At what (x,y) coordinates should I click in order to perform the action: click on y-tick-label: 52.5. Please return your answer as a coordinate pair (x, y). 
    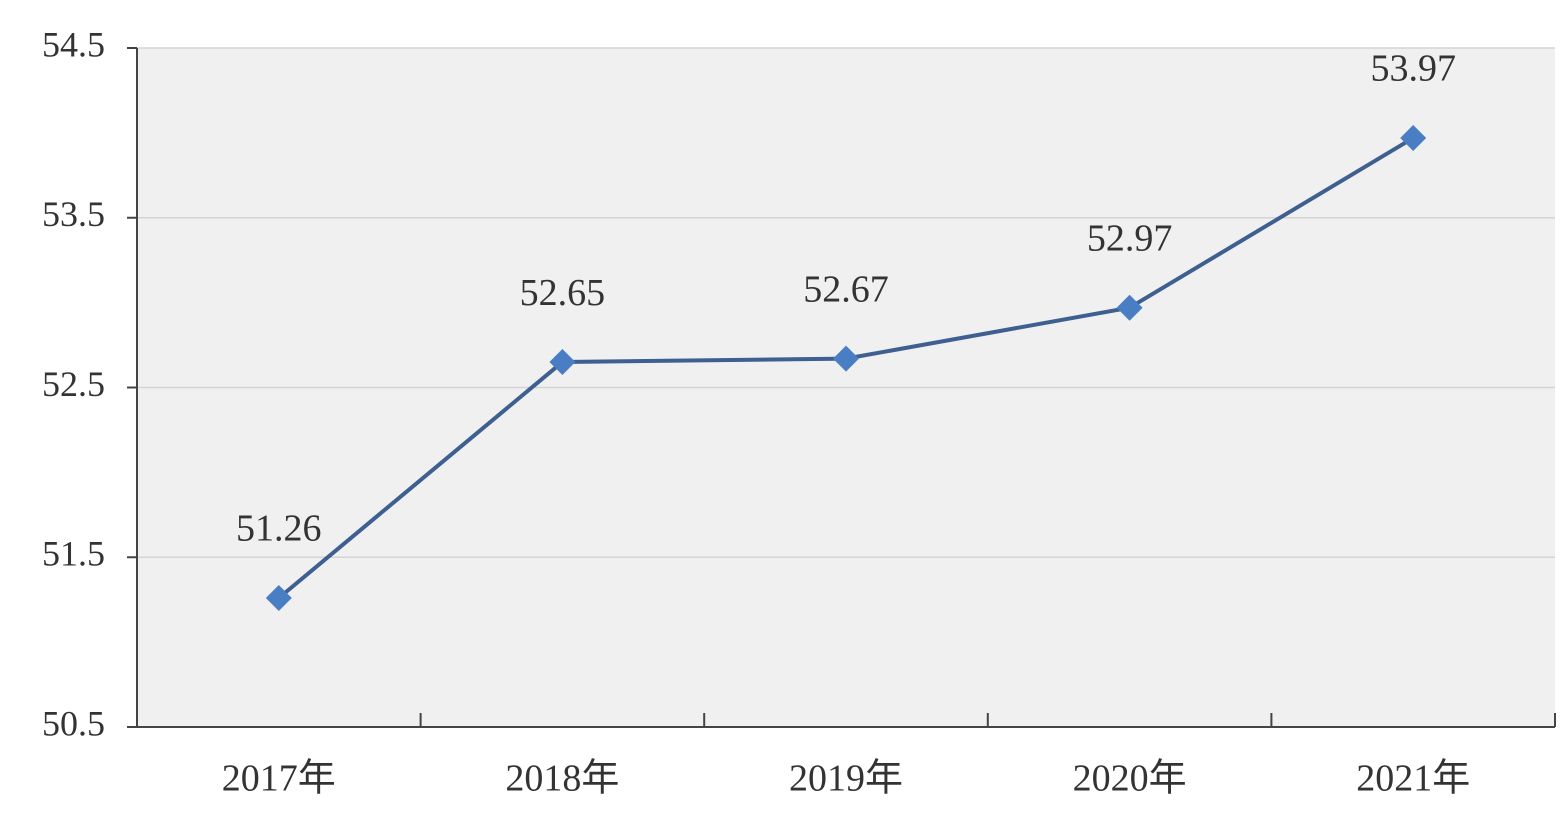
    Looking at the image, I should click on (73, 384).